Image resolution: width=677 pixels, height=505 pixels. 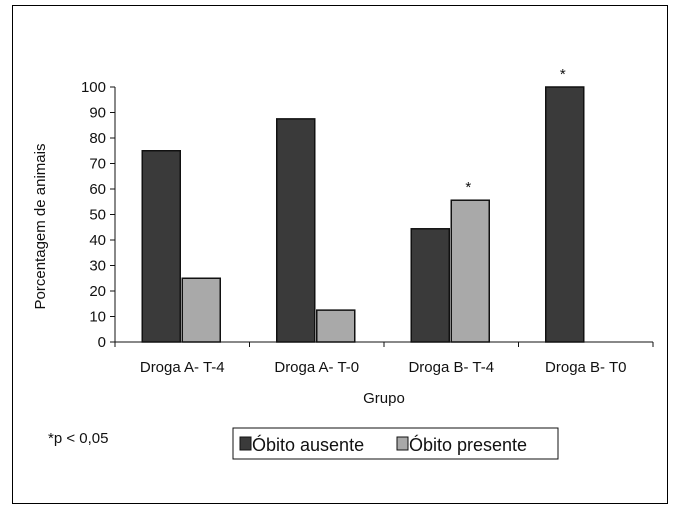 What do you see at coordinates (182, 367) in the screenshot?
I see `x-tick-label: Droga A- T-4` at bounding box center [182, 367].